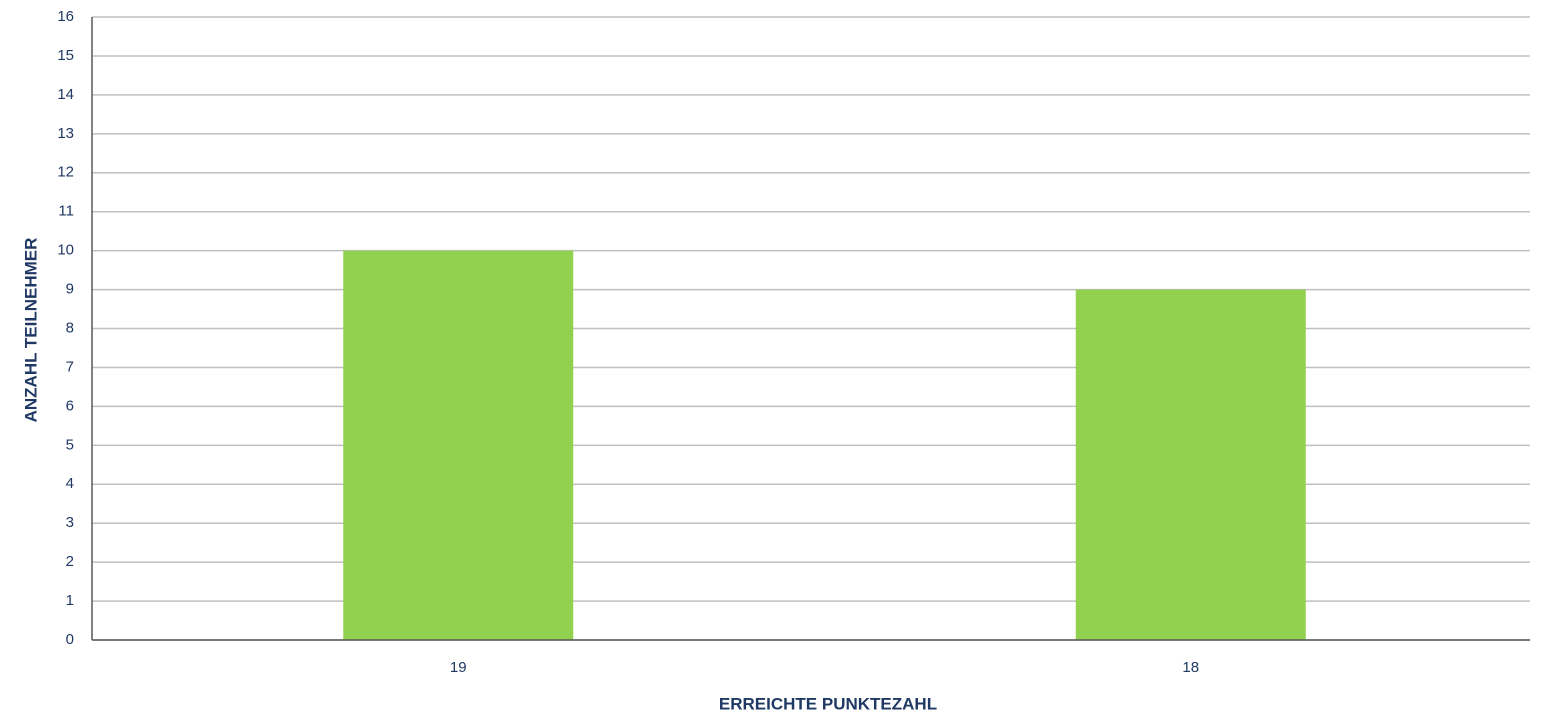  I want to click on x-axis-title: ERREICHTE PUNKTEZAHL, so click(828, 703).